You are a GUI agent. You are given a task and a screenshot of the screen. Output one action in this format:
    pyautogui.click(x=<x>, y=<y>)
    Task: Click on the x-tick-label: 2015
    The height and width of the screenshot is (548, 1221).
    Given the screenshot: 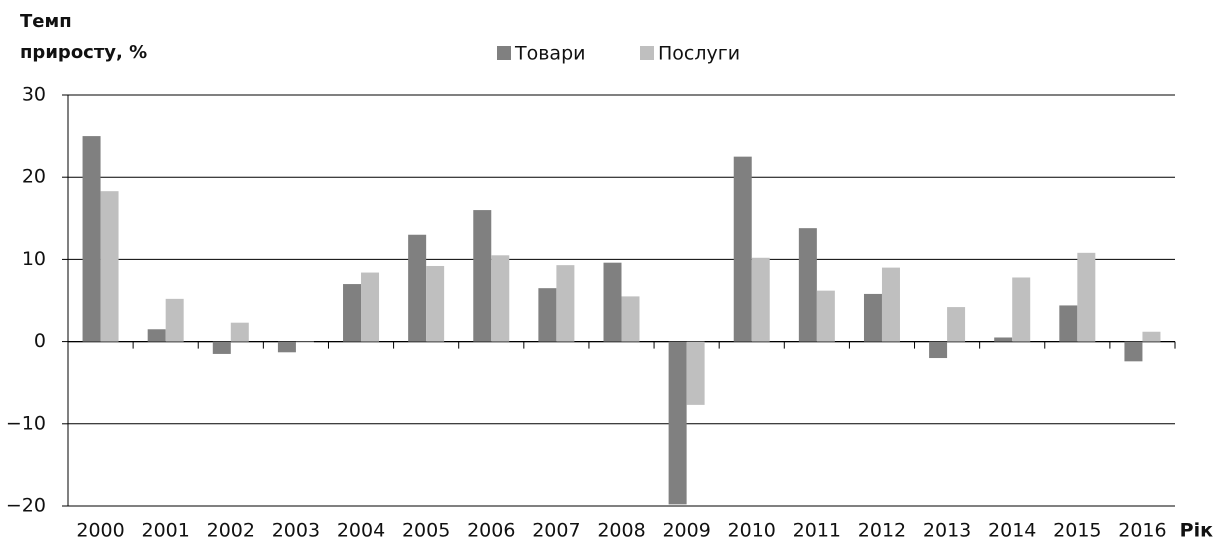 What is the action you would take?
    pyautogui.click(x=1077, y=531)
    